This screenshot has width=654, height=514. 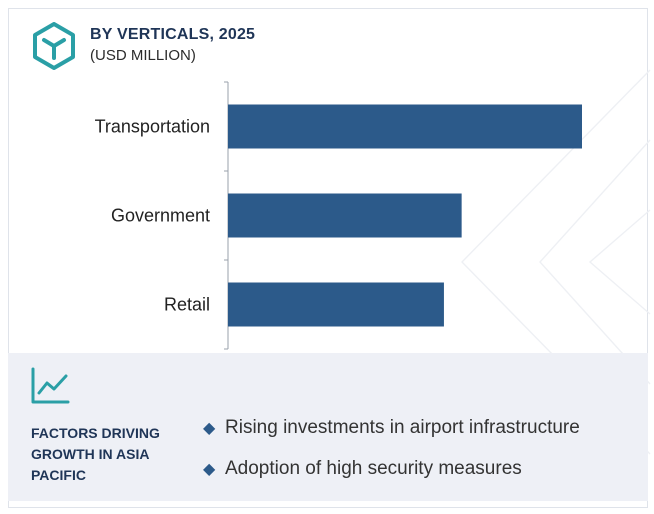 I want to click on category-label: Retail, so click(x=187, y=305).